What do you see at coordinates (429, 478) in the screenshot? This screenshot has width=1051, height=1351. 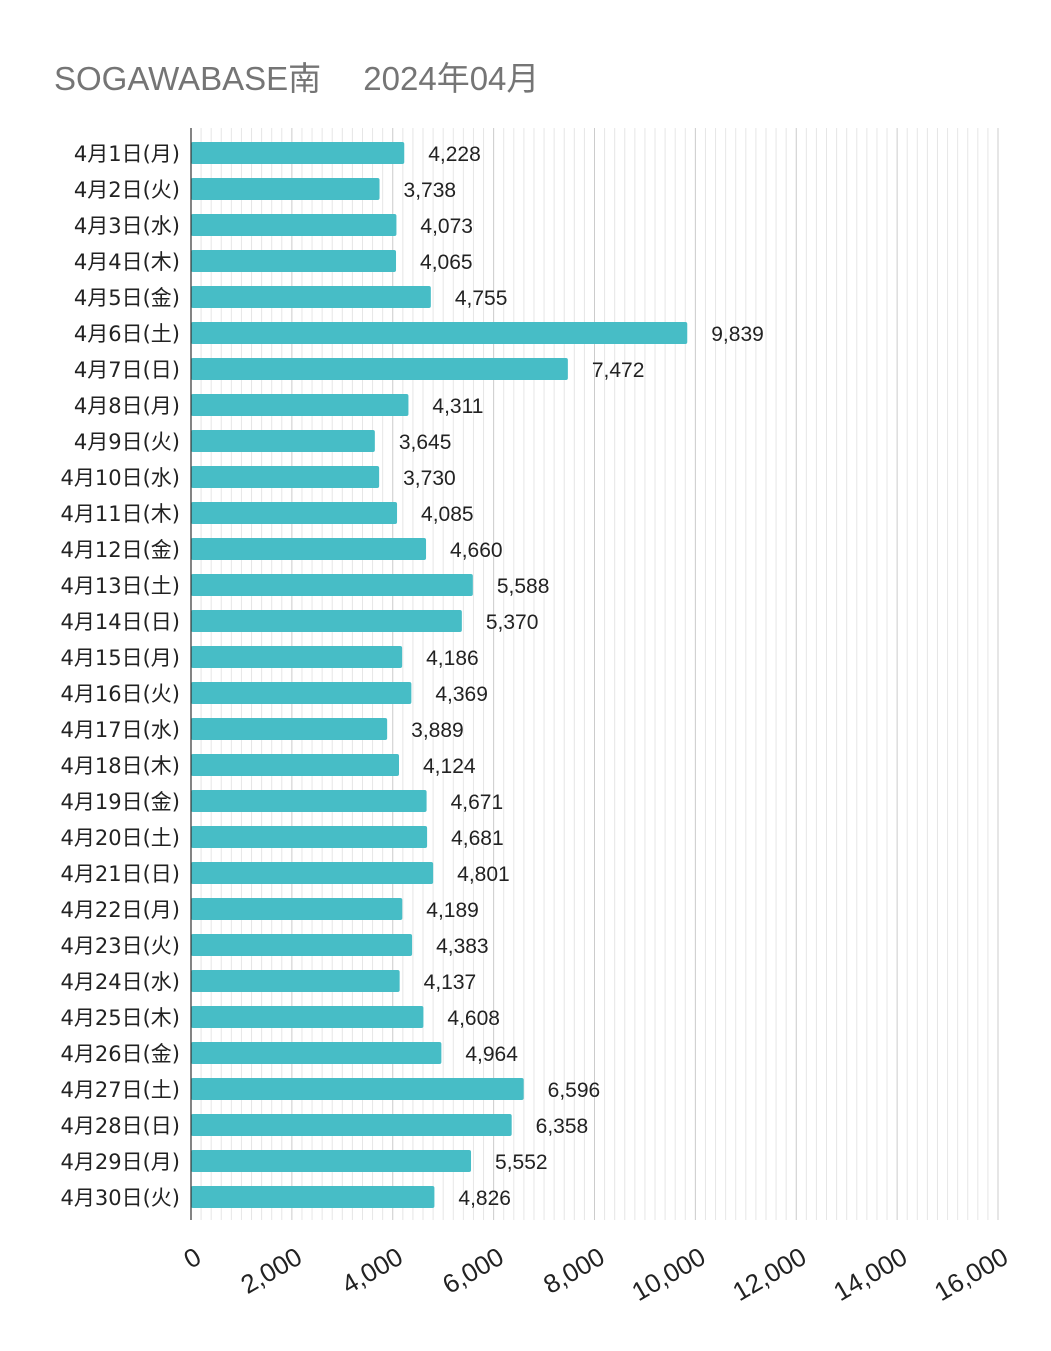 I see `data-label: 3,730` at bounding box center [429, 478].